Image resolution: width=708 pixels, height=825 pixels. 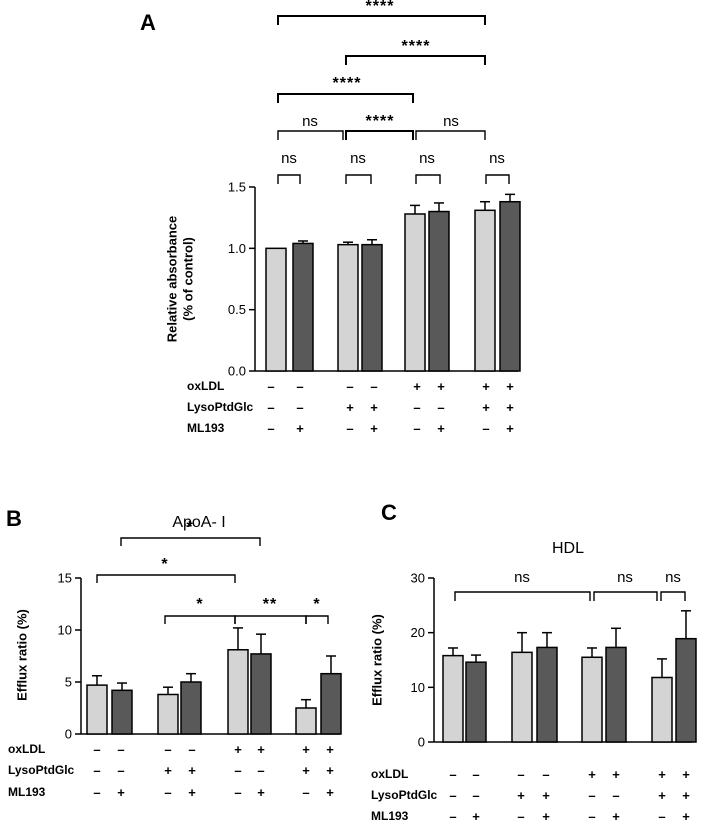 I want to click on y-tick-label: 0.0, so click(x=237, y=371).